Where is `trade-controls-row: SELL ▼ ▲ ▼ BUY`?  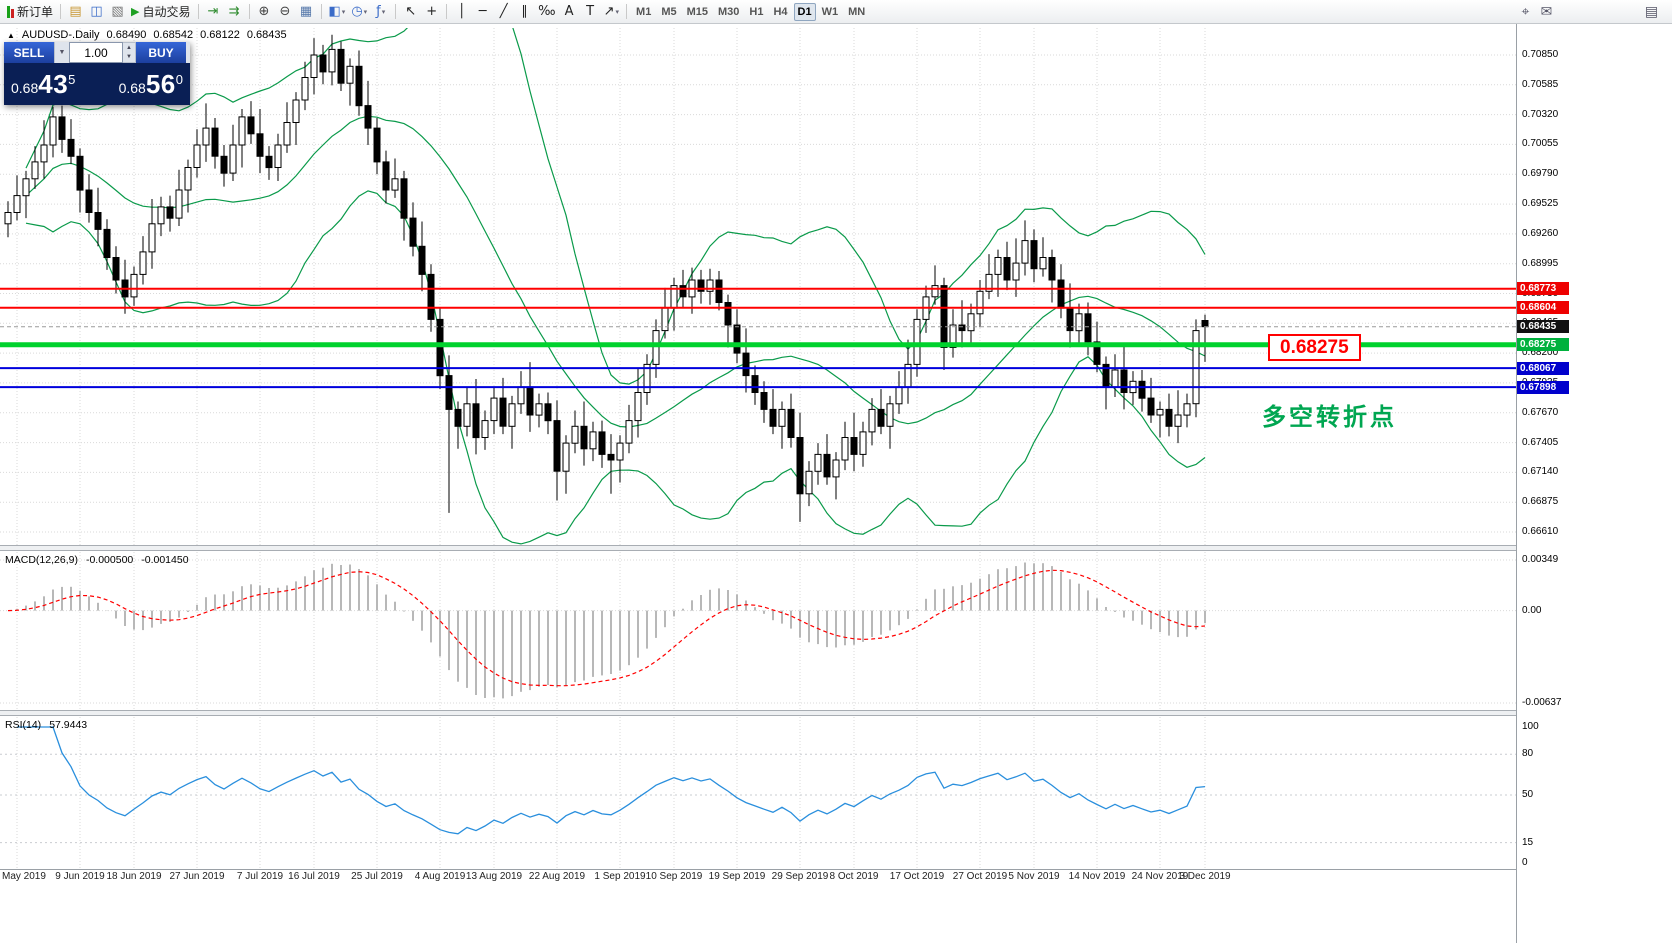
trade-controls-row: SELL ▼ ▲ ▼ BUY is located at coordinates (97, 52).